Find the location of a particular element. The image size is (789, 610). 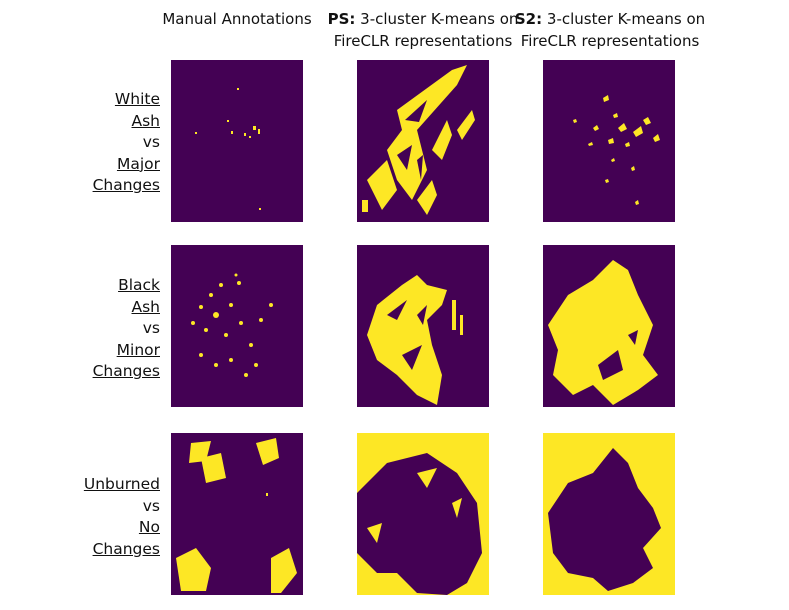

row-label: White Ash vs Major Changes is located at coordinates (126, 143).